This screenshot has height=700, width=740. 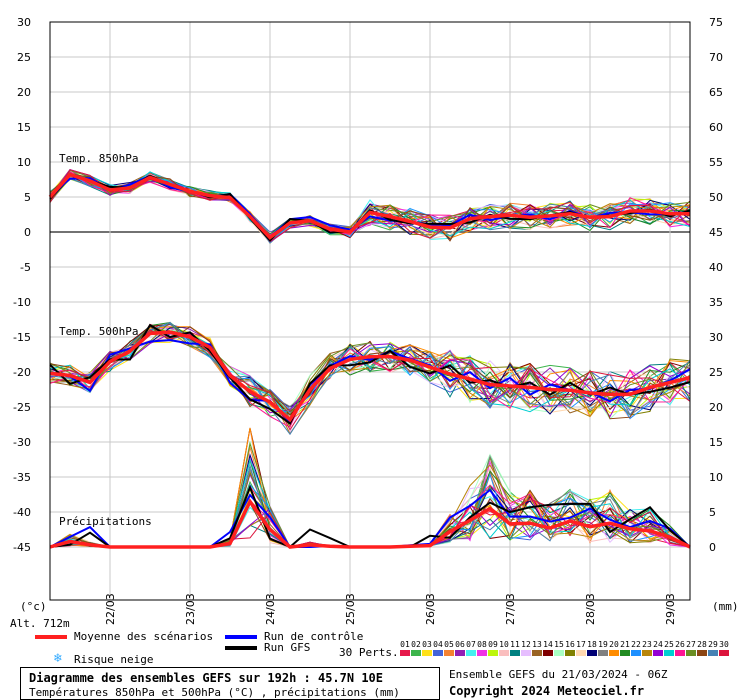 I want to click on date-tick-label: 28/03, so click(x=590, y=609).